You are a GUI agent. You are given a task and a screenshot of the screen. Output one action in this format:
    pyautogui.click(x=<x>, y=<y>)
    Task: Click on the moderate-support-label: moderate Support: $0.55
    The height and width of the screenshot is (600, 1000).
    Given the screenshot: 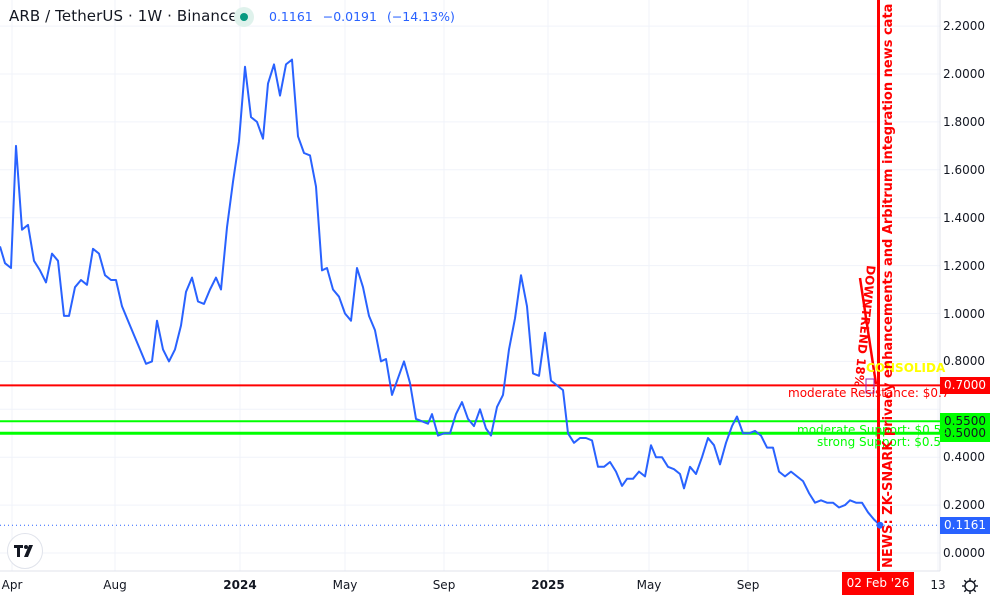 What is the action you would take?
    pyautogui.click(x=873, y=430)
    